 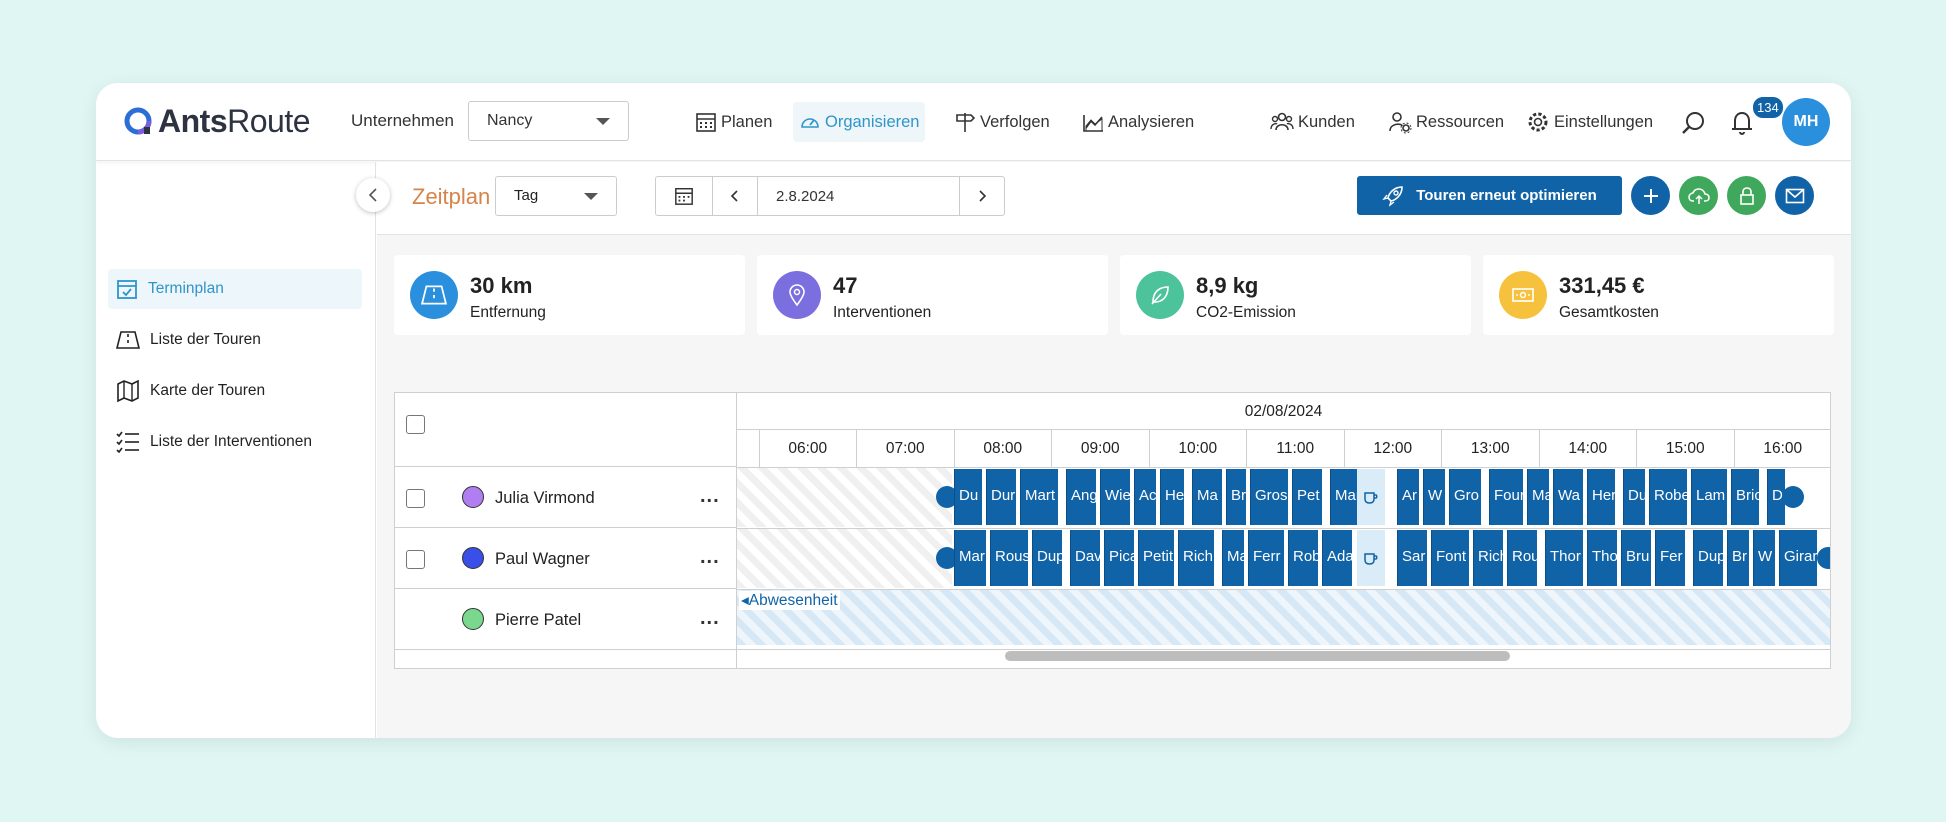 What do you see at coordinates (1197, 448) in the screenshot?
I see `hour-label: 10:00` at bounding box center [1197, 448].